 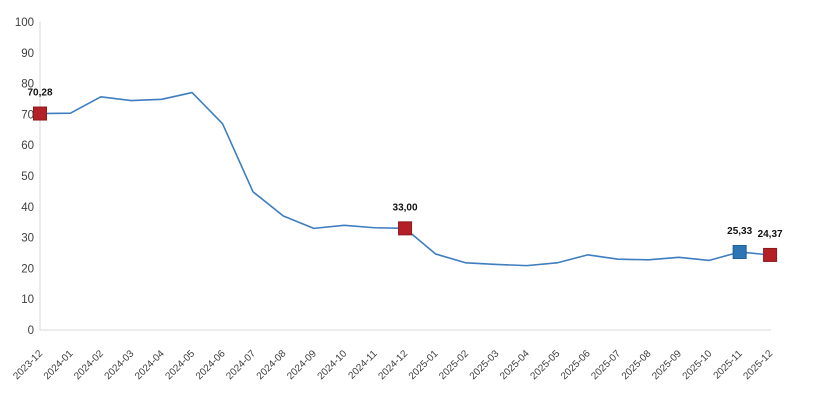 What do you see at coordinates (515, 365) in the screenshot?
I see `x-tick-label-2025-04: 2025-04` at bounding box center [515, 365].